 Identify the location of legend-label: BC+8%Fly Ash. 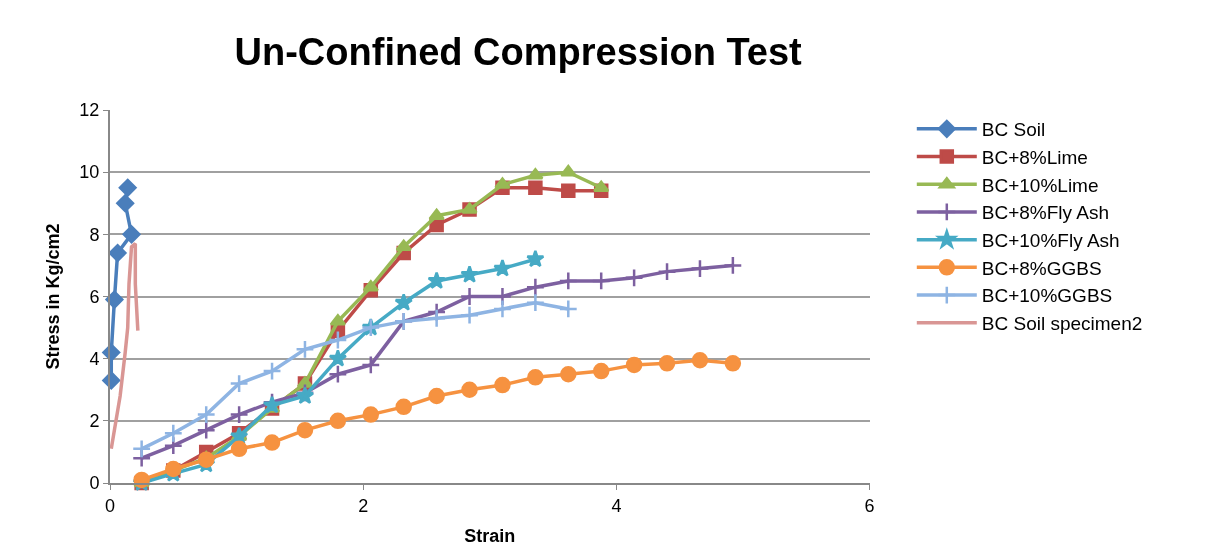
(1045, 213).